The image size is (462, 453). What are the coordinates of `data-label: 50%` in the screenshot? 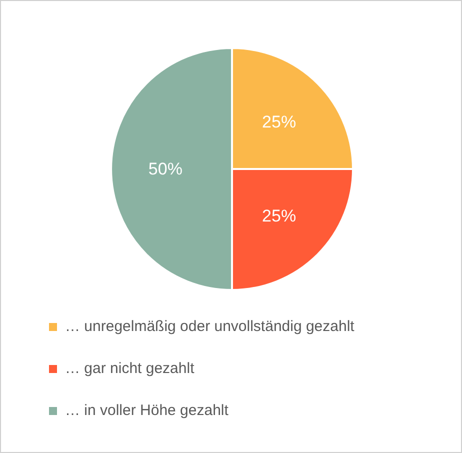 It's located at (165, 169).